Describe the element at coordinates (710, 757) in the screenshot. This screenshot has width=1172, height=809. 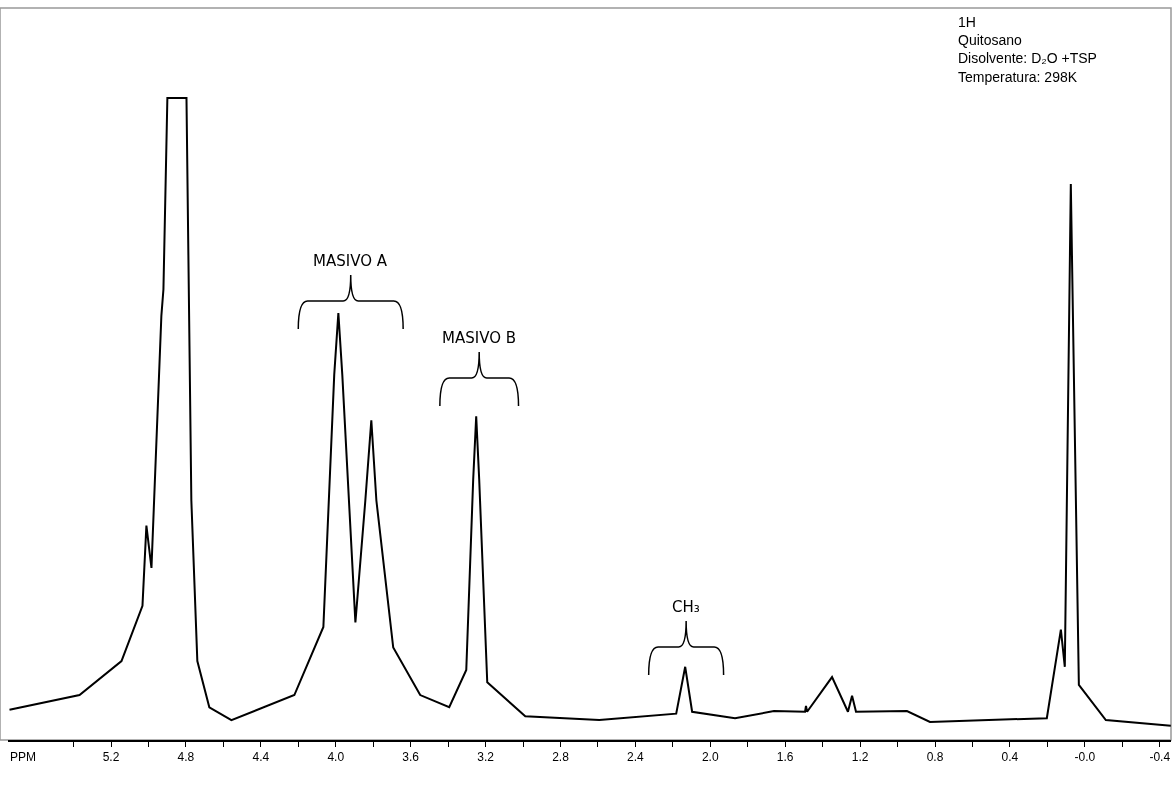
I see `x-tick-label: 2.0` at that location.